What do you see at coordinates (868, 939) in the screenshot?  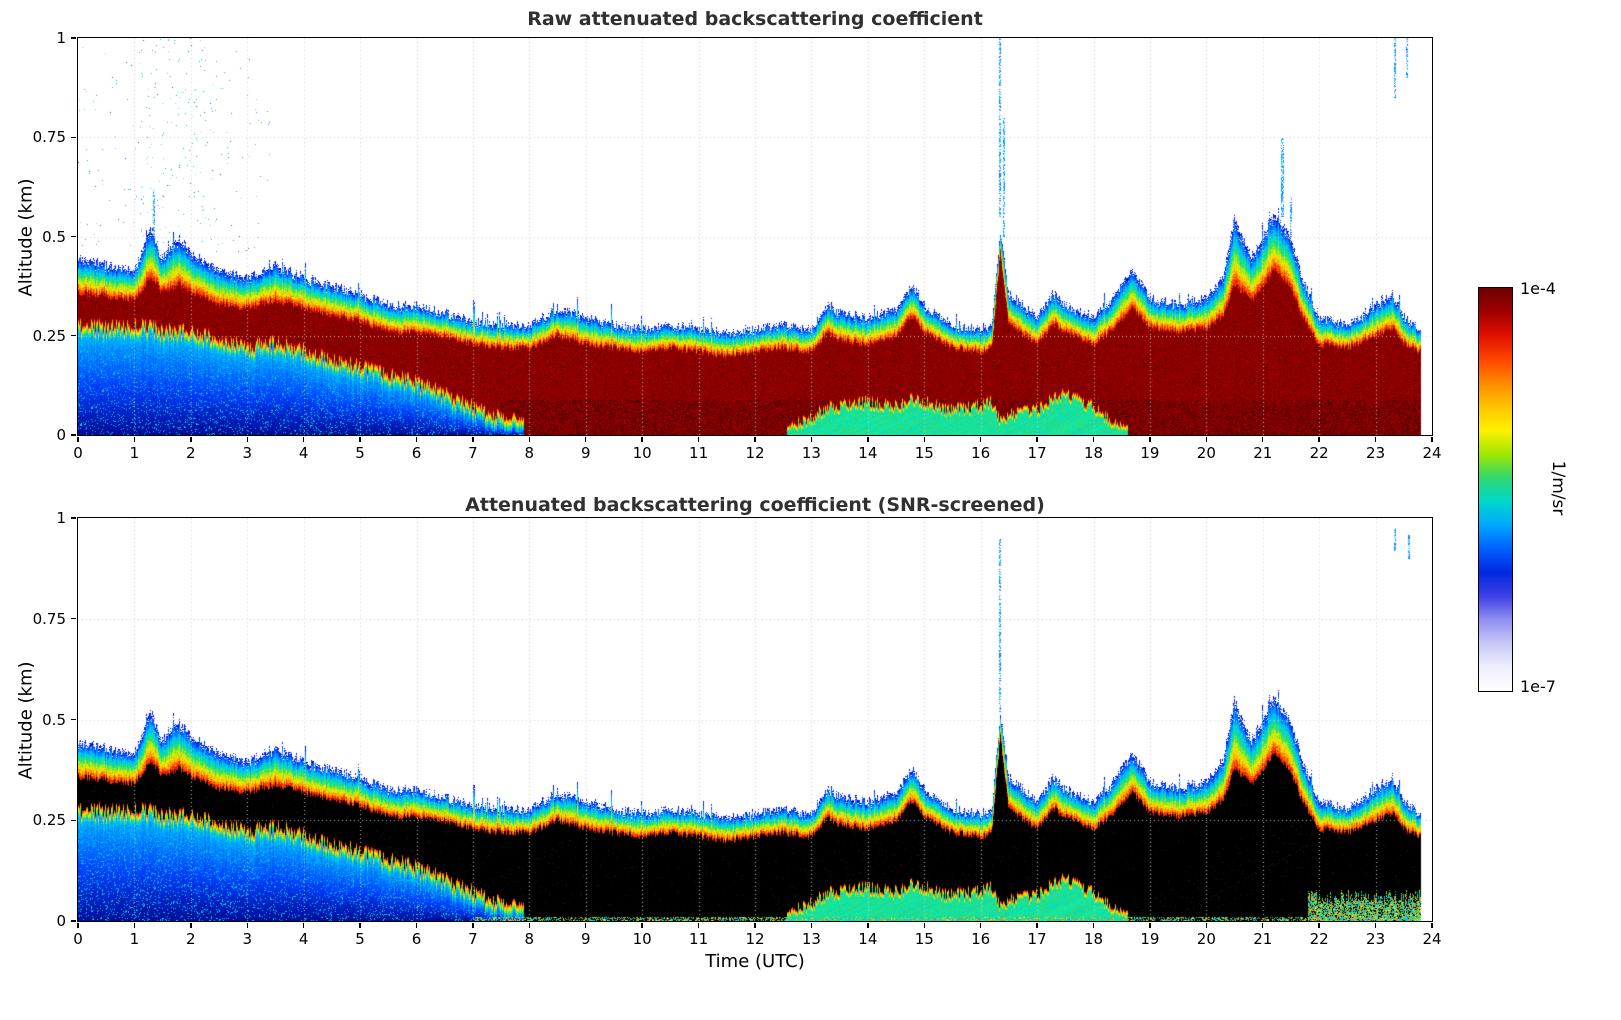 I see `x-tick-label: 14` at bounding box center [868, 939].